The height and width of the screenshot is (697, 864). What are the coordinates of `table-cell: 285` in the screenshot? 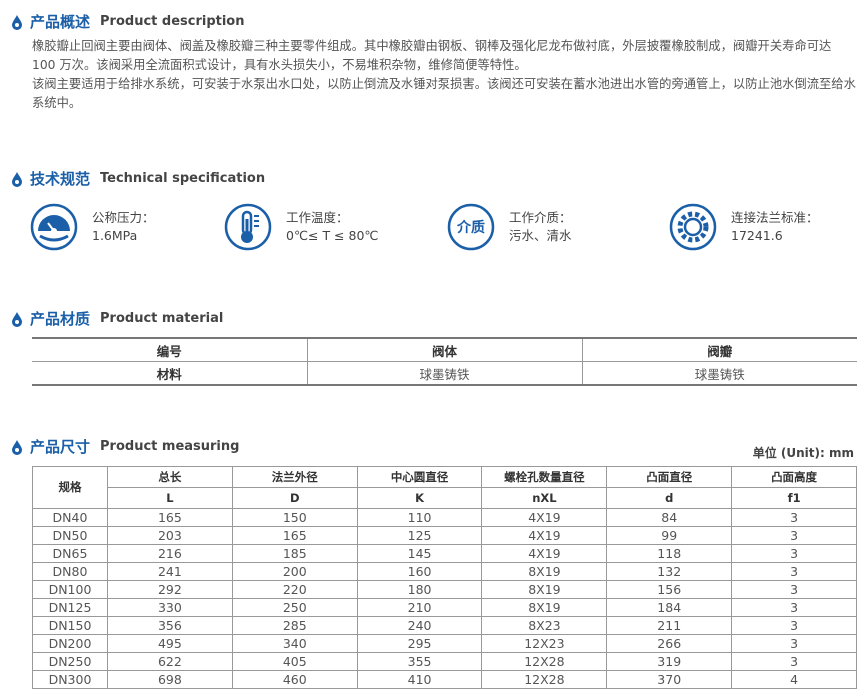 It's located at (294, 625).